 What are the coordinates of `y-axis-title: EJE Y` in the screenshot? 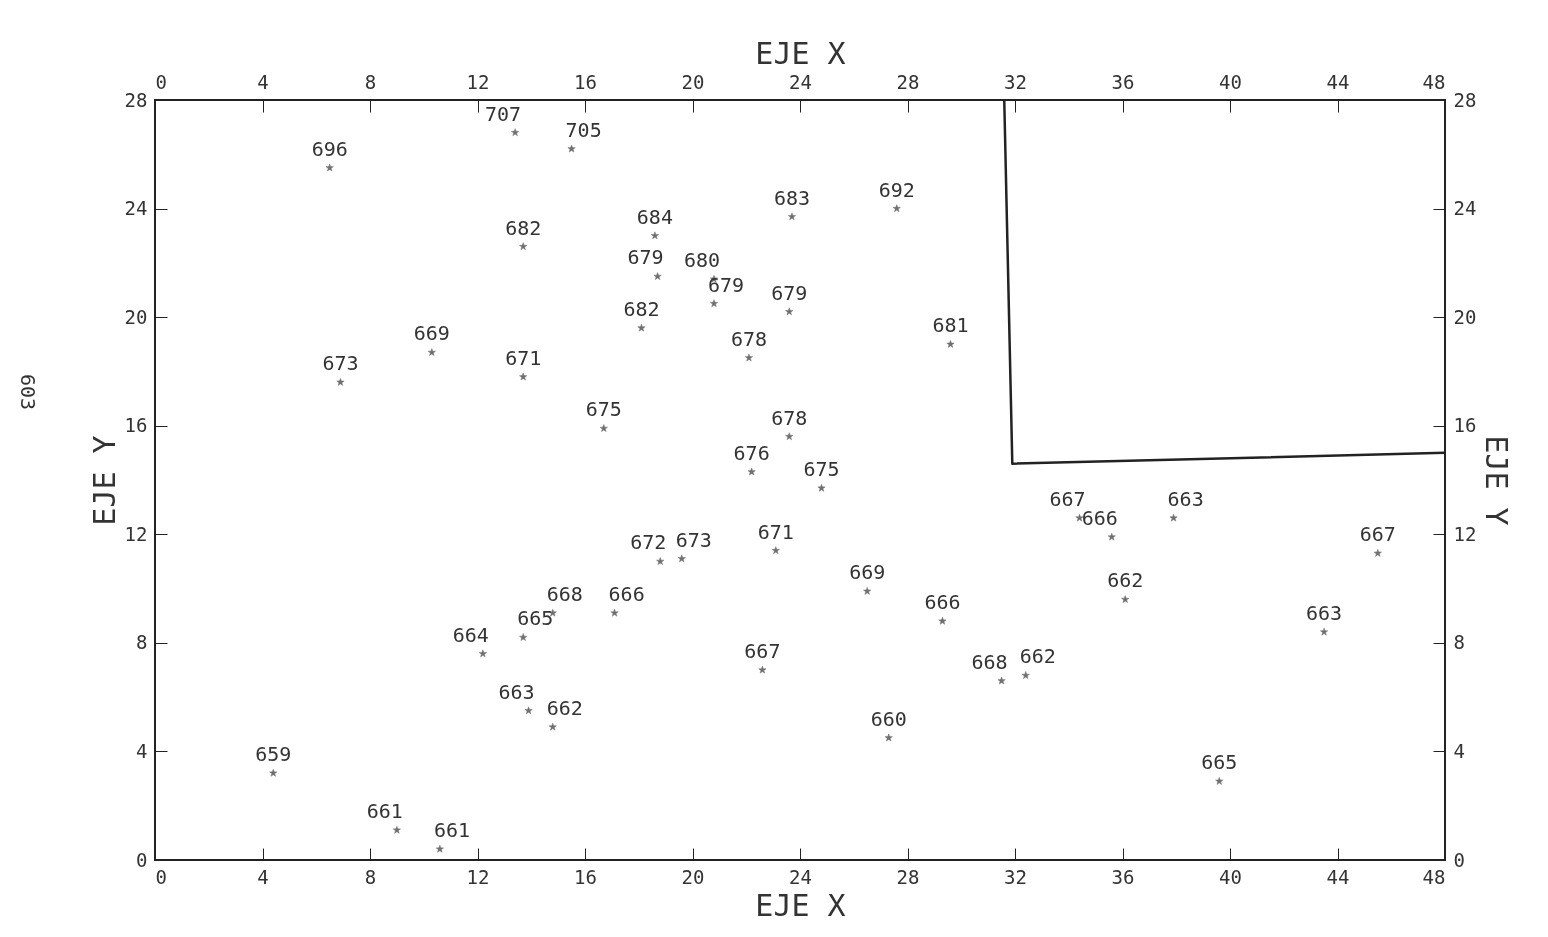 It's located at (104, 480).